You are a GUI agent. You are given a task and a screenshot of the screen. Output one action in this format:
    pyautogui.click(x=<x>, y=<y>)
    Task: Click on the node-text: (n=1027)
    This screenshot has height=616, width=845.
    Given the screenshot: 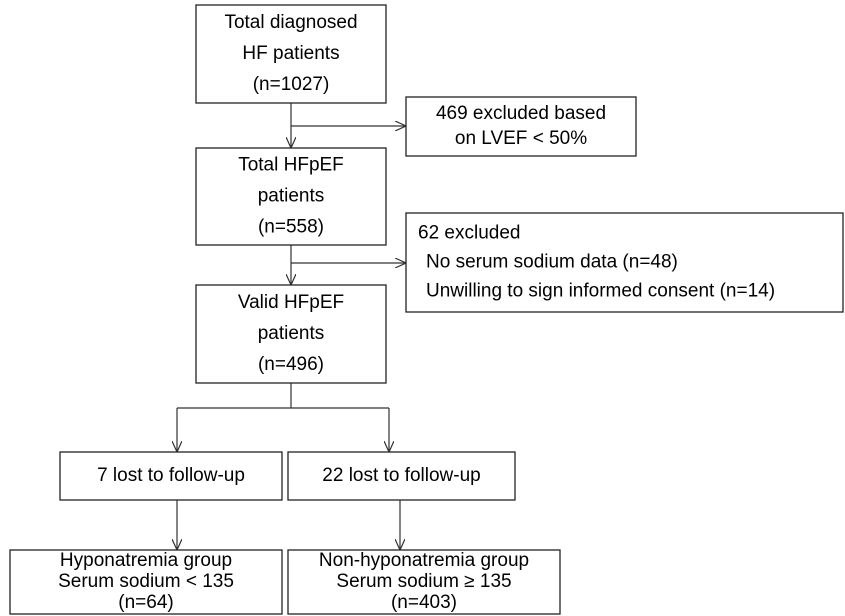 What is the action you would take?
    pyautogui.click(x=291, y=84)
    